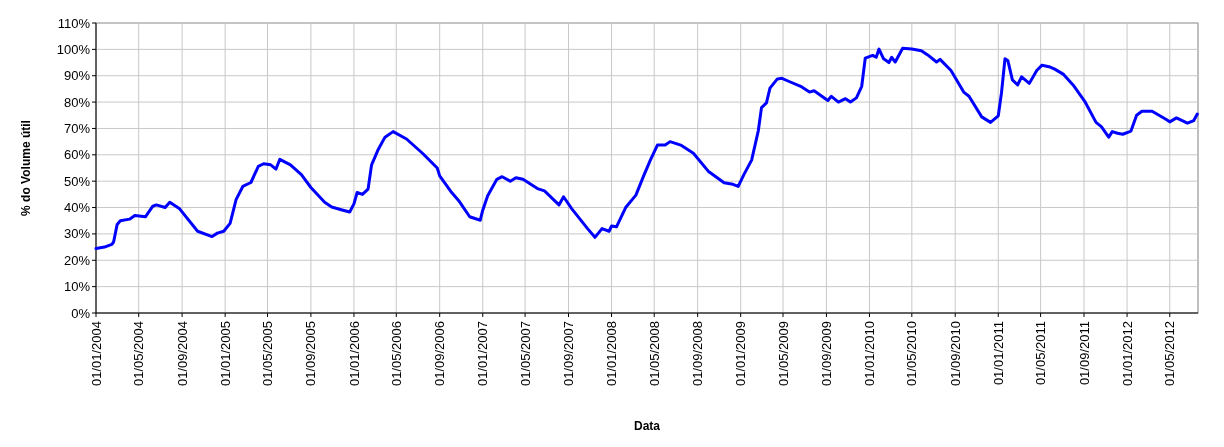 The image size is (1224, 447). I want to click on y-tick-label: 10%, so click(77, 287).